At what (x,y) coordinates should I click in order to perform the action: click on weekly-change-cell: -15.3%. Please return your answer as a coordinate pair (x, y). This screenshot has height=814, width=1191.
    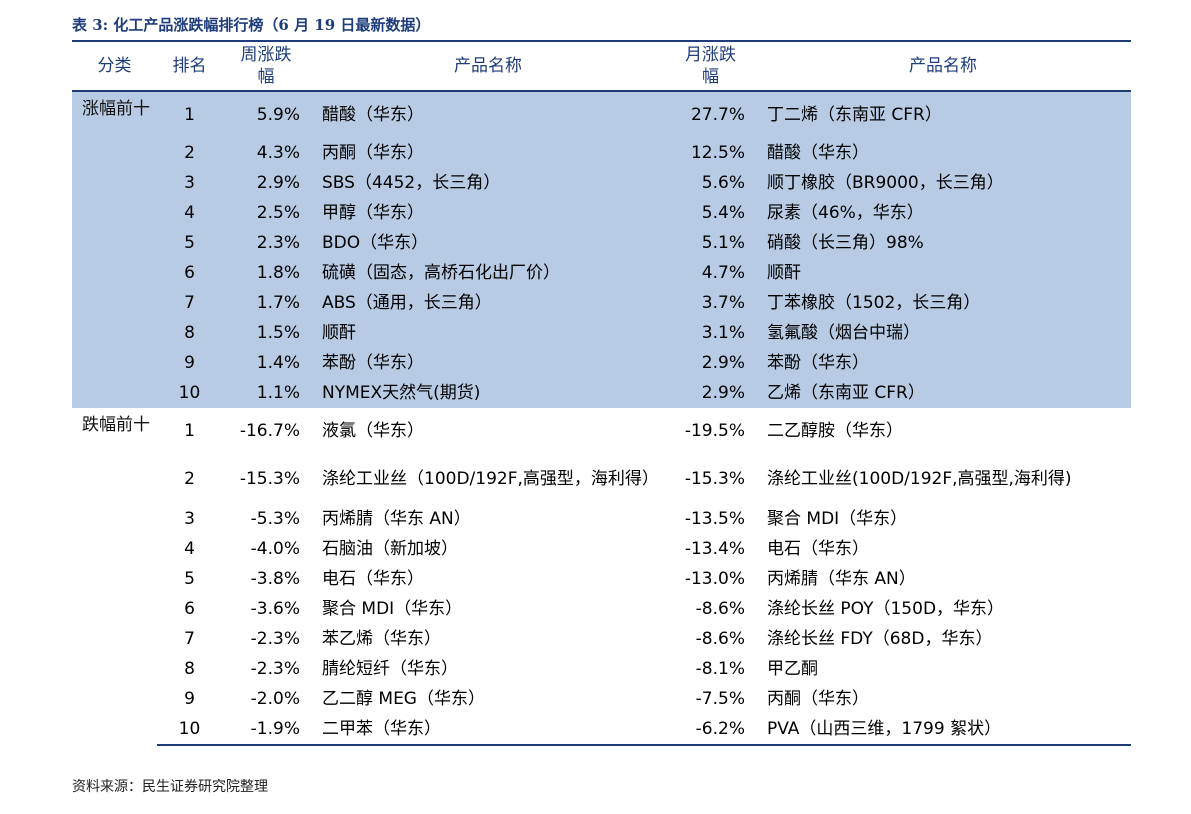
    Looking at the image, I should click on (269, 479).